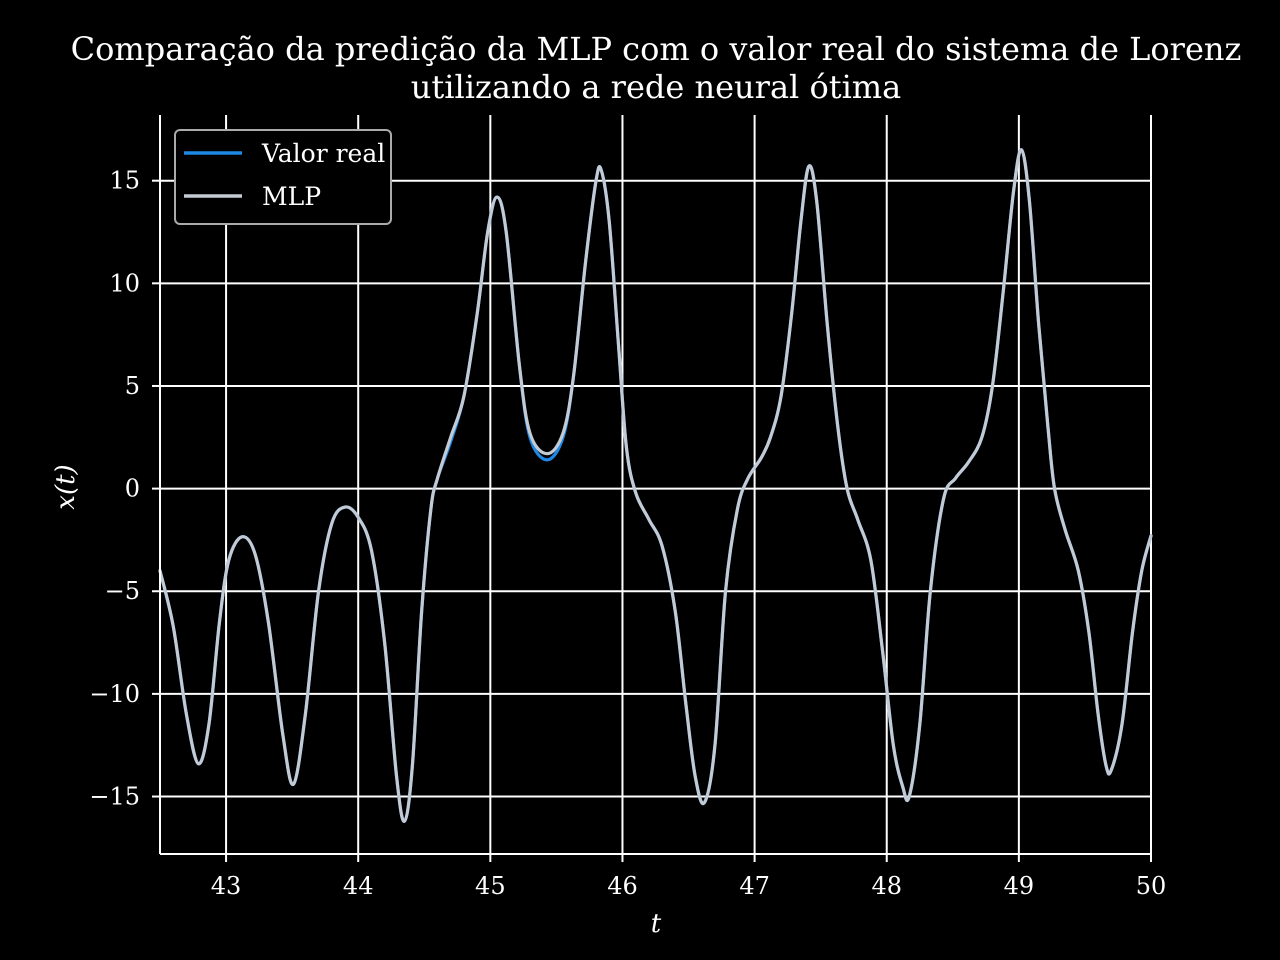  Describe the element at coordinates (886, 886) in the screenshot. I see `x-tick-label: 48` at that location.